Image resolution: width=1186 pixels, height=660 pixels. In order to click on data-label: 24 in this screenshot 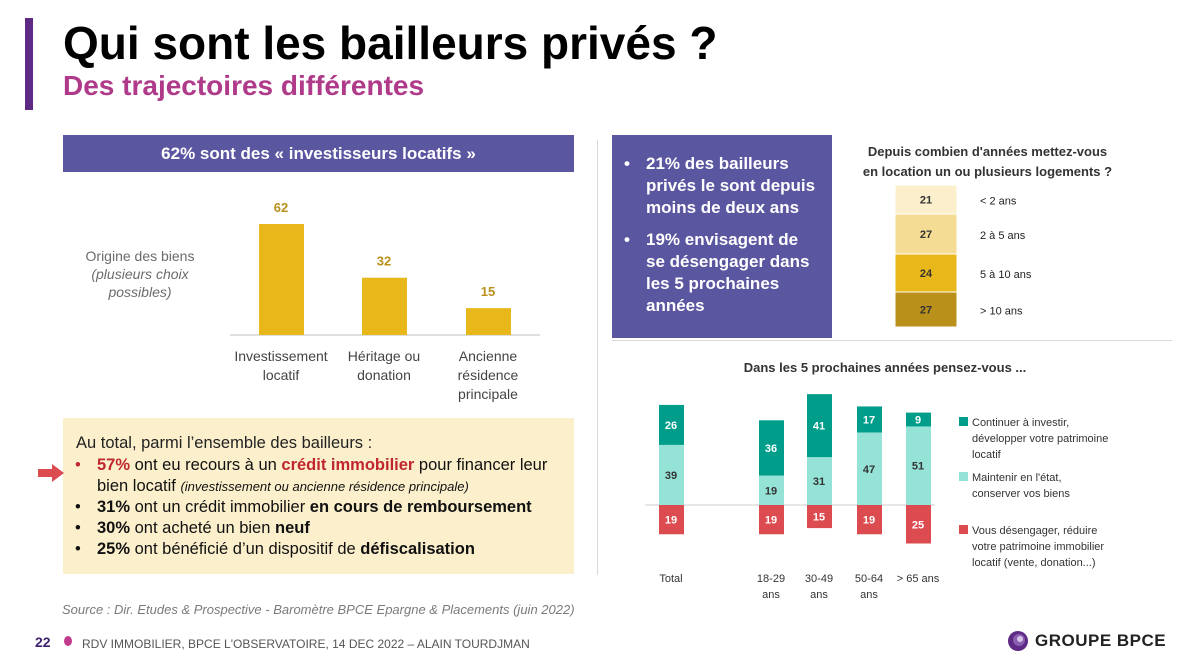, I will do `click(926, 274)`.